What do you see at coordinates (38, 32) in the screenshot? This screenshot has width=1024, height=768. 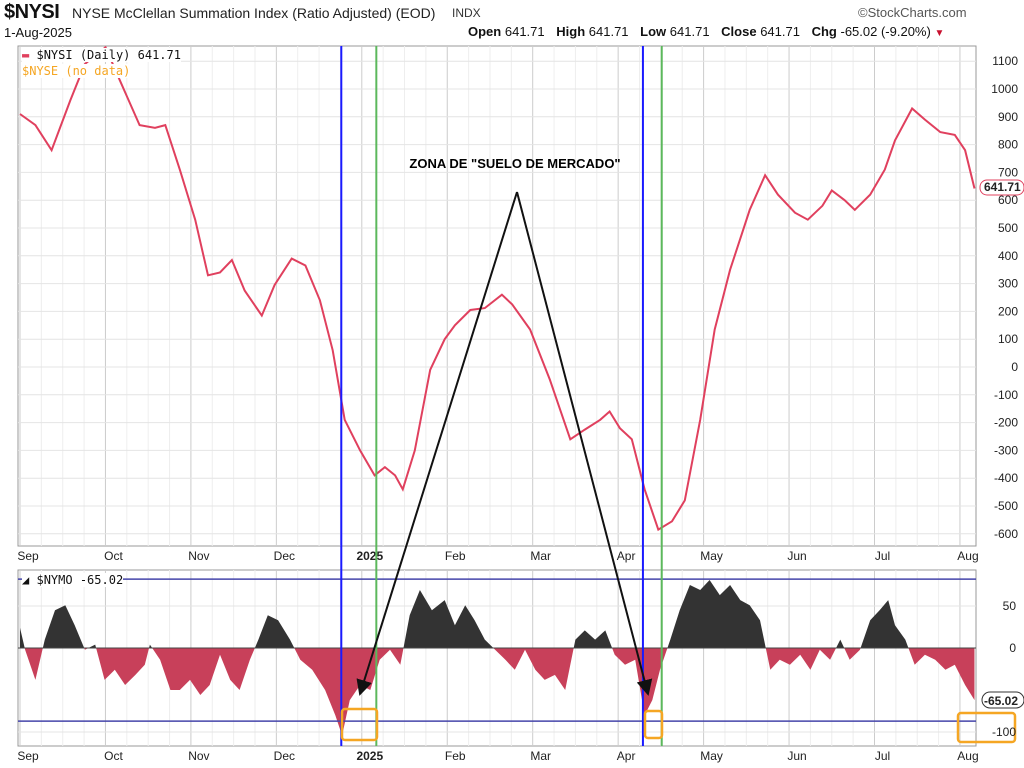 I see `chart-date: 1-Aug-2025` at bounding box center [38, 32].